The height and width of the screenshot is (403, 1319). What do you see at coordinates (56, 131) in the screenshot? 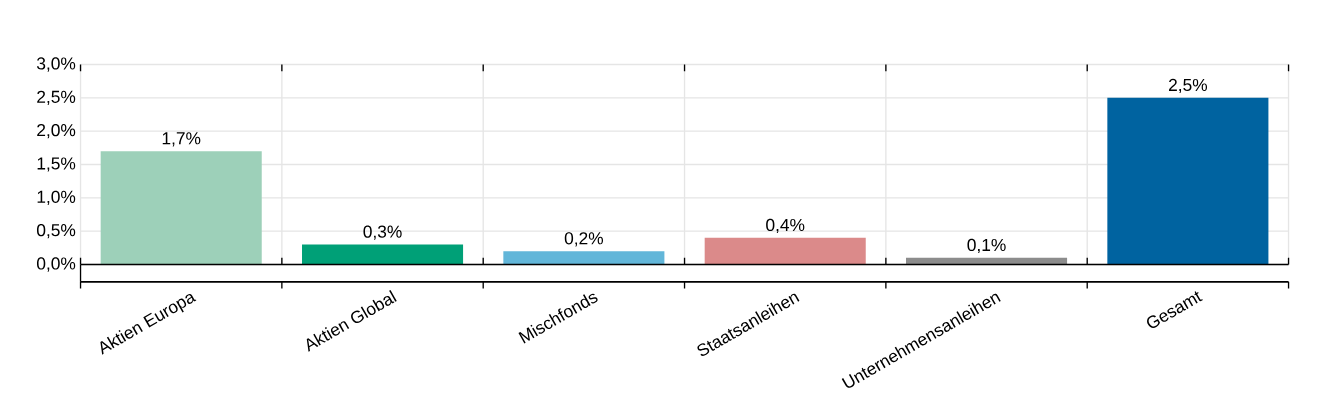
I see `y-tick-label: 2,0%` at bounding box center [56, 131].